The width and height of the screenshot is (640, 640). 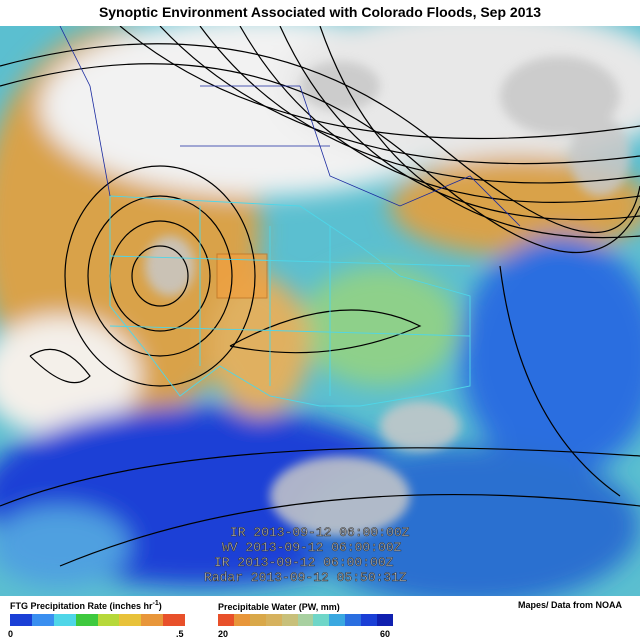 I want to click on timestamp: Radar 2013-09-12 05:50:31Z, so click(x=305, y=577).